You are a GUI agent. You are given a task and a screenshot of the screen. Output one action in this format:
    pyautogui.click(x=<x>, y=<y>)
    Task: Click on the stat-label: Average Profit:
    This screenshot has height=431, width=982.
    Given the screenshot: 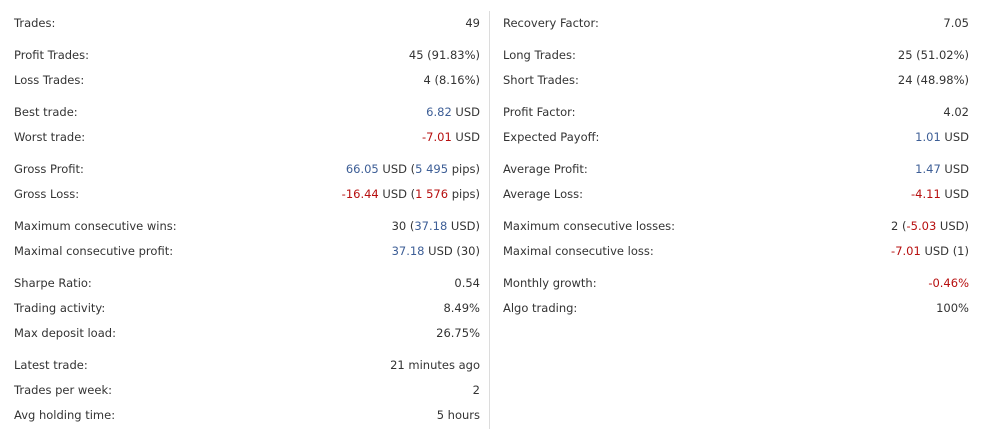 What is the action you would take?
    pyautogui.click(x=545, y=169)
    